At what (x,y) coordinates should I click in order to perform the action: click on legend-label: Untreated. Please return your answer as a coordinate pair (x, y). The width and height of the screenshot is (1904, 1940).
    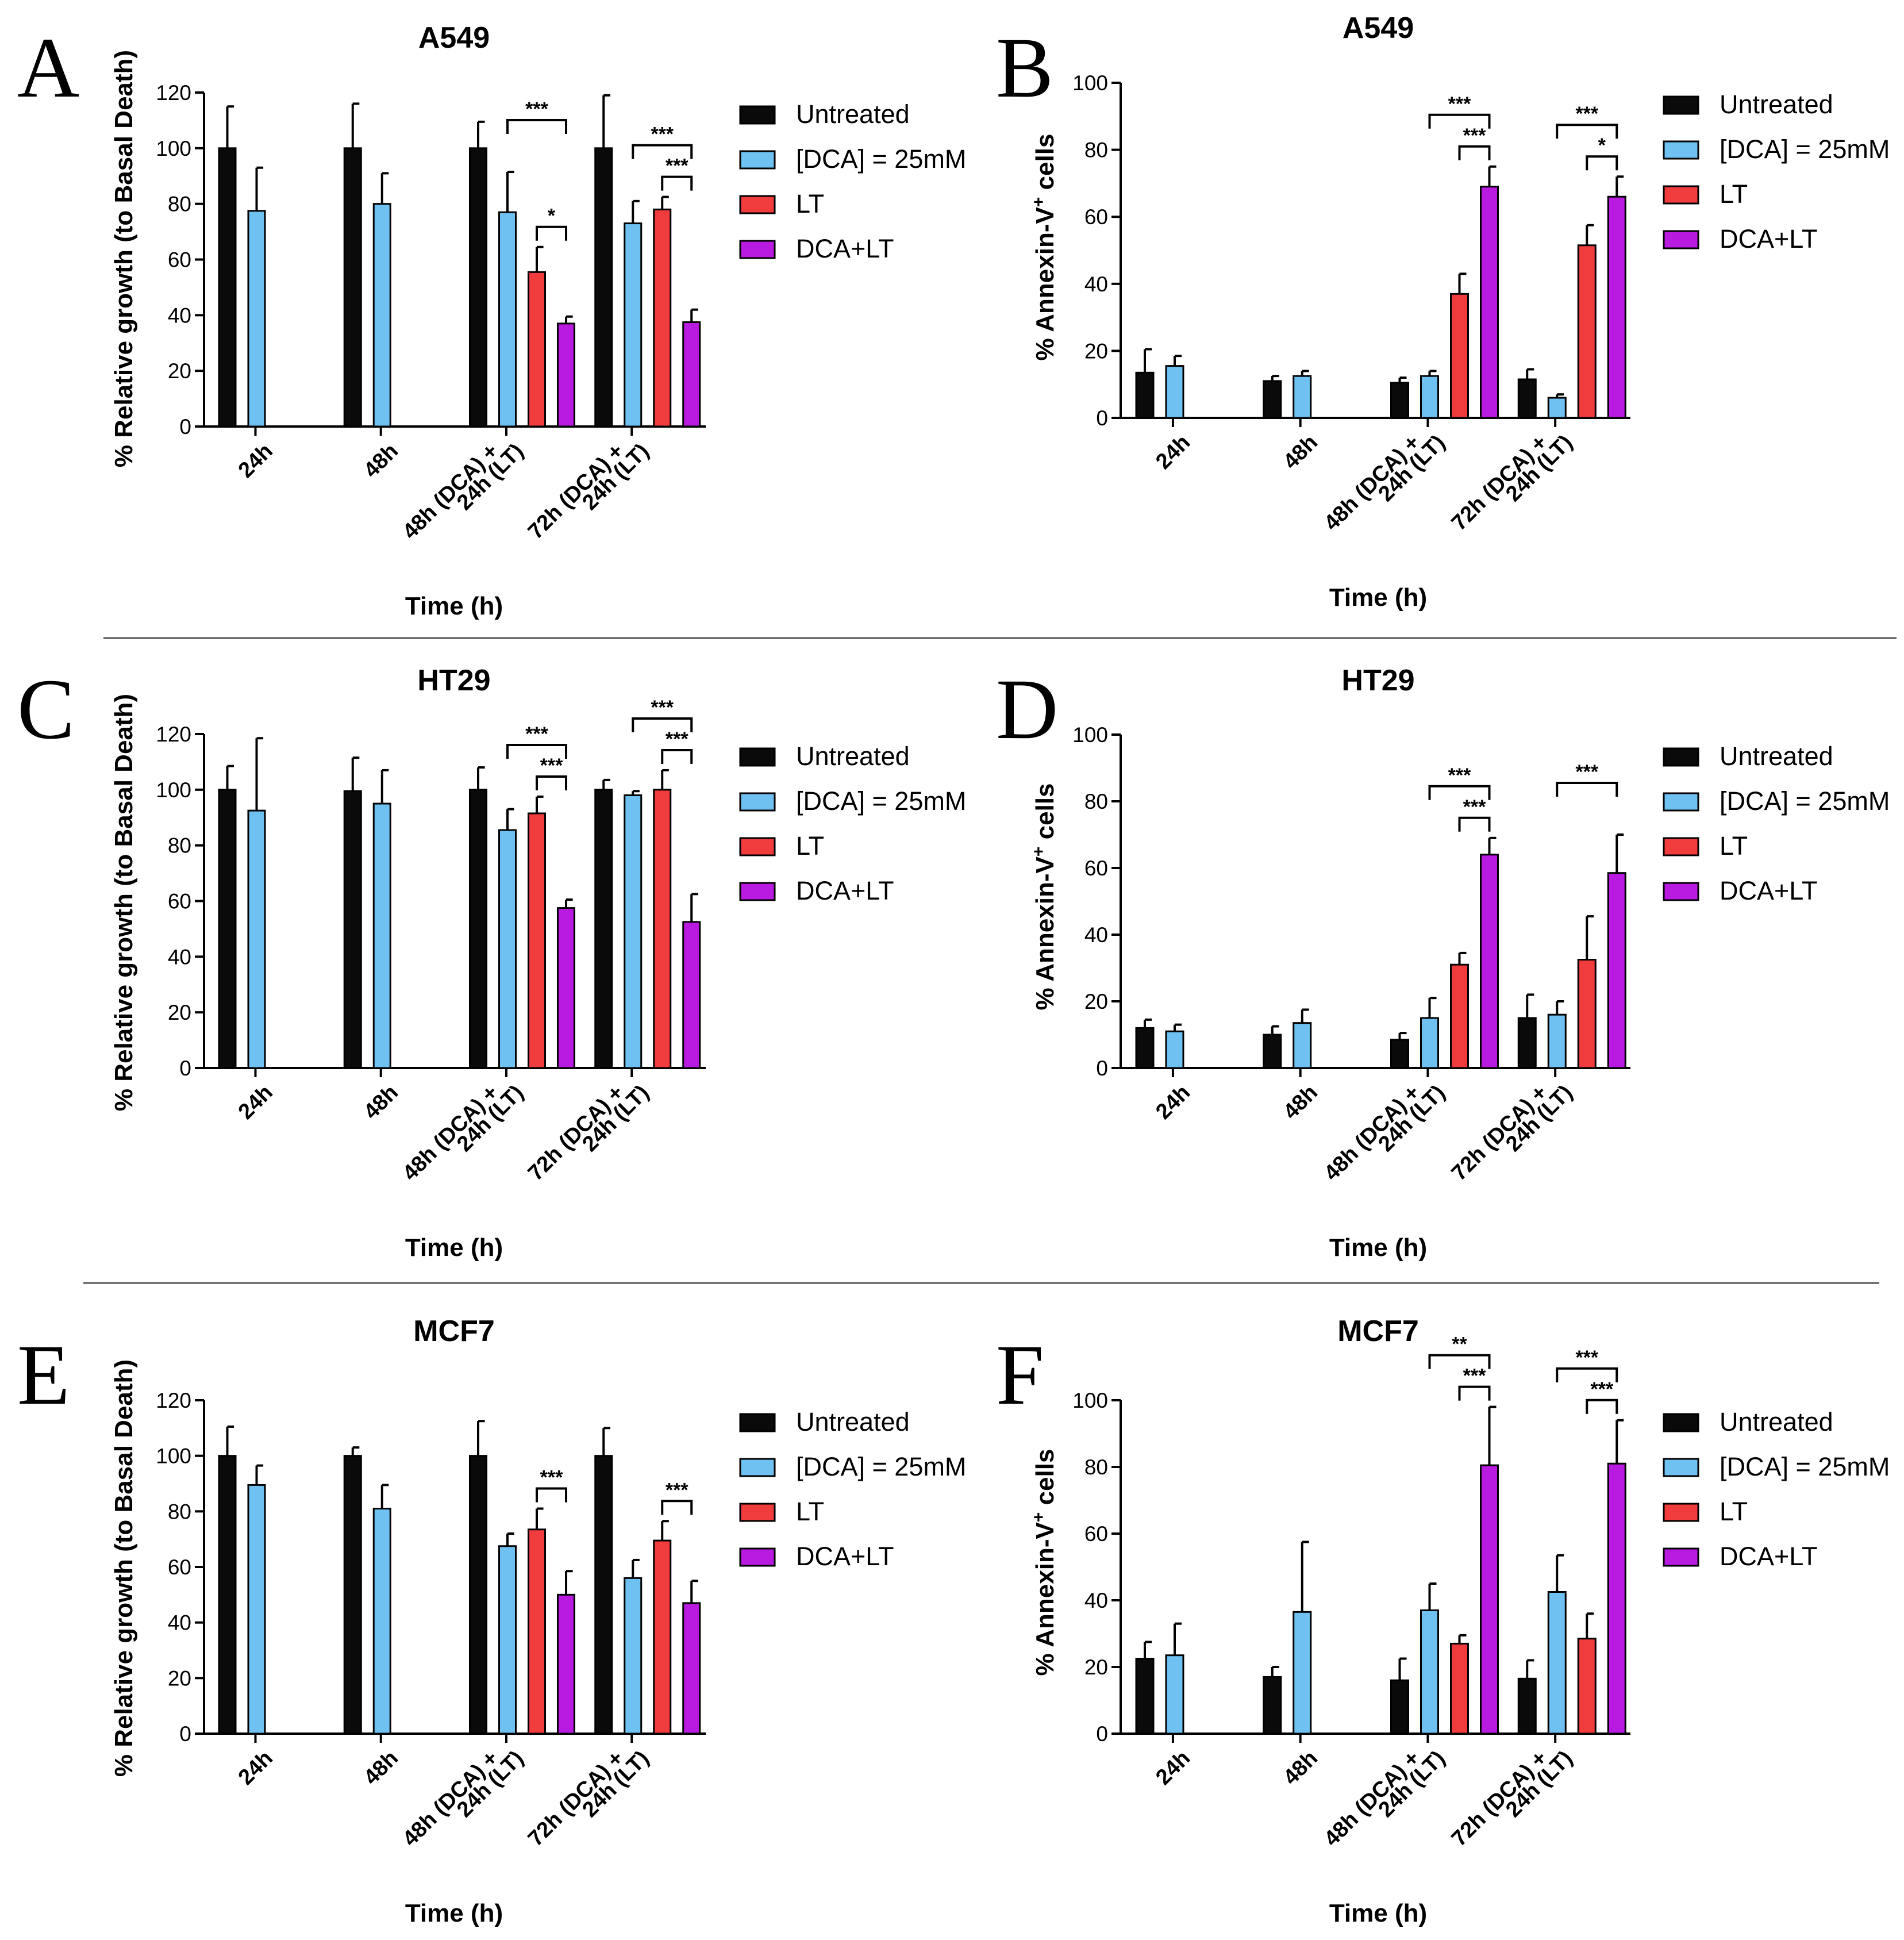
    Looking at the image, I should click on (853, 756).